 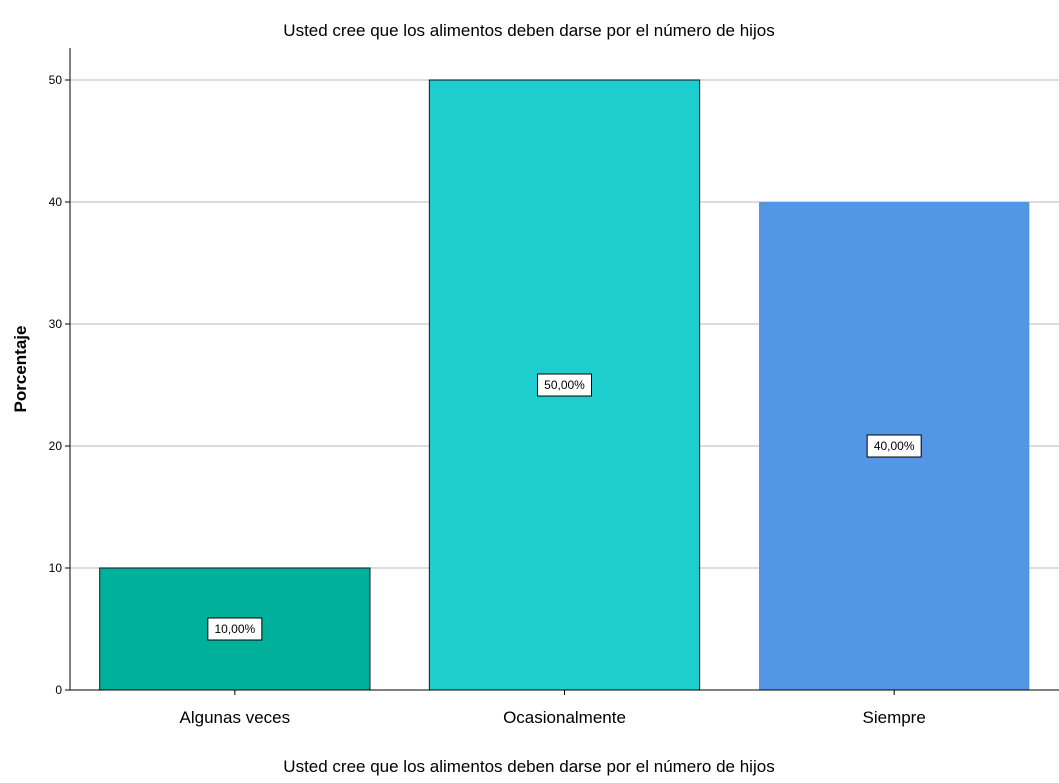 I want to click on y-tick-label: 30, so click(x=56, y=324).